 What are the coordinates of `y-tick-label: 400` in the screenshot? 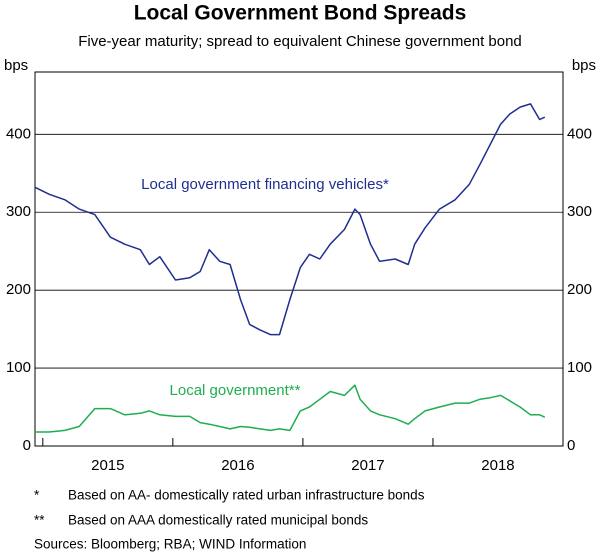 It's located at (18, 133).